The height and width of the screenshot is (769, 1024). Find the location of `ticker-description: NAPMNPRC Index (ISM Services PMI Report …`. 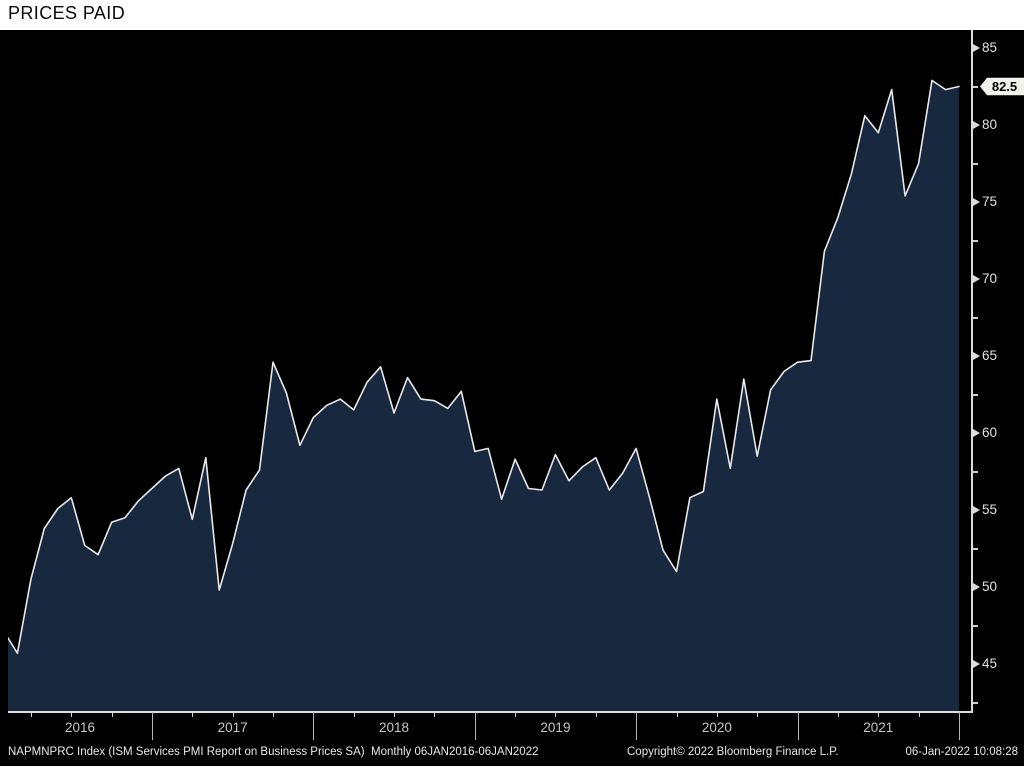

ticker-description: NAPMNPRC Index (ISM Services PMI Report … is located at coordinates (273, 752).